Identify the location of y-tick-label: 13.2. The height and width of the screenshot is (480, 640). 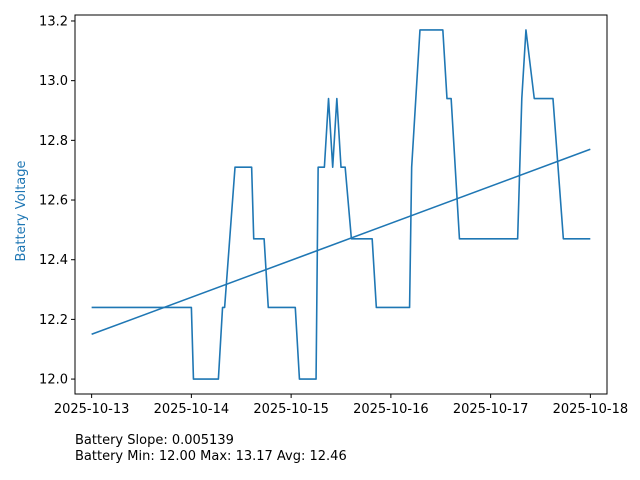
(53, 21).